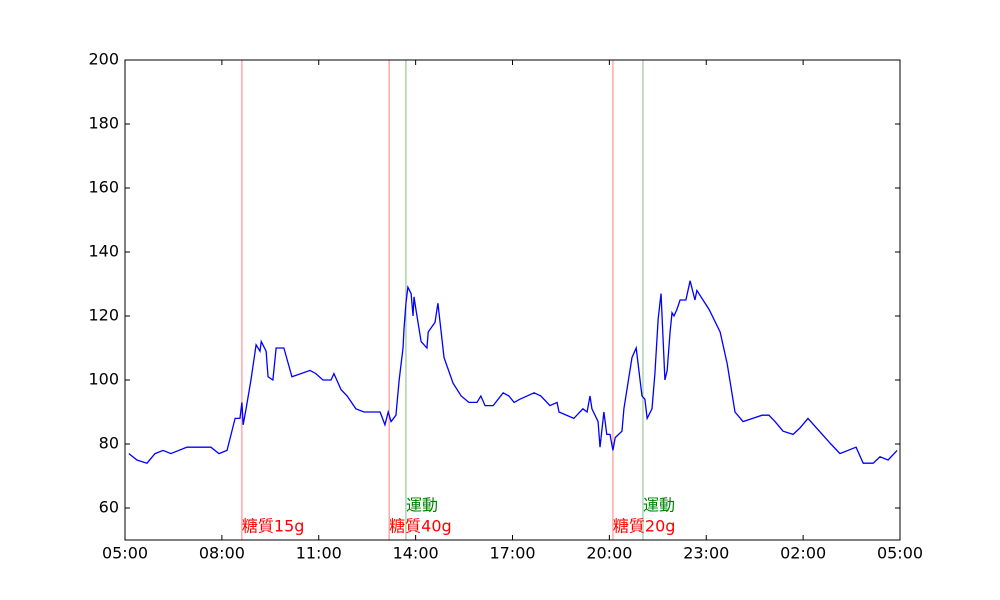 The width and height of the screenshot is (1000, 600). Describe the element at coordinates (609, 553) in the screenshot. I see `x-tick-label: 20:00` at that location.